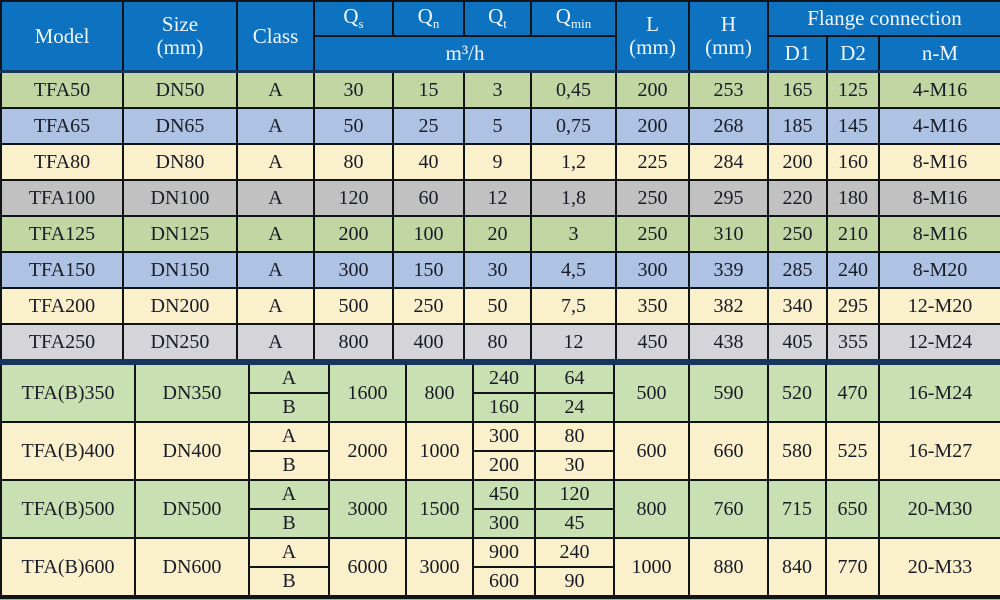  I want to click on cell-nm: 8-M20, so click(938, 270).